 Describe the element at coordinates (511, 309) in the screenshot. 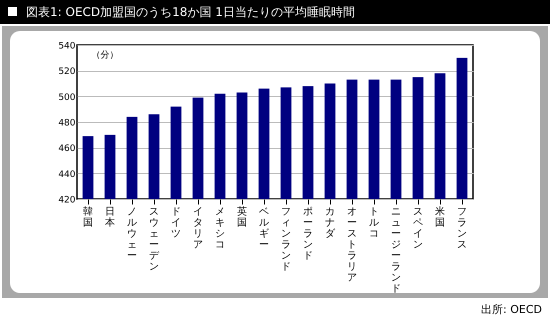

I see `text: 出所: OECD` at that location.